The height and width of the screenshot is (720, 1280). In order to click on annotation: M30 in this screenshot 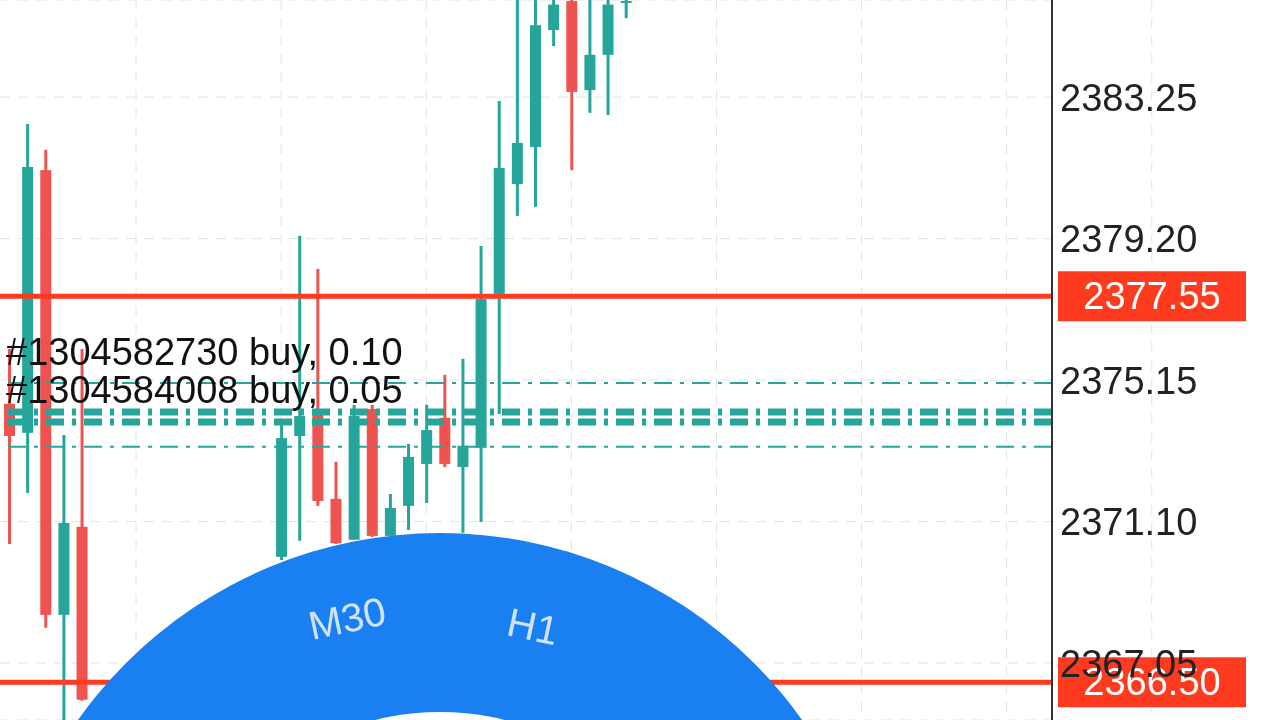, I will do `click(347, 618)`.